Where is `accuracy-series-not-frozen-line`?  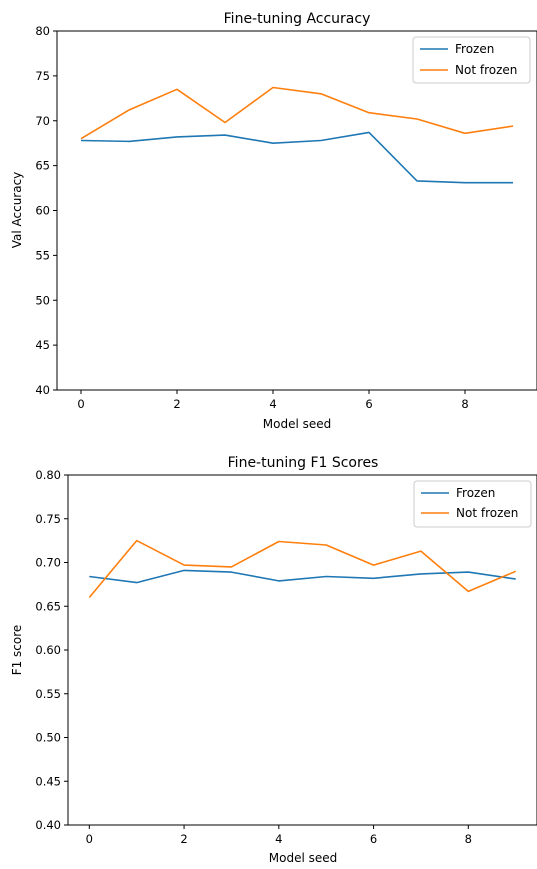 accuracy-series-not-frozen-line is located at coordinates (297, 113).